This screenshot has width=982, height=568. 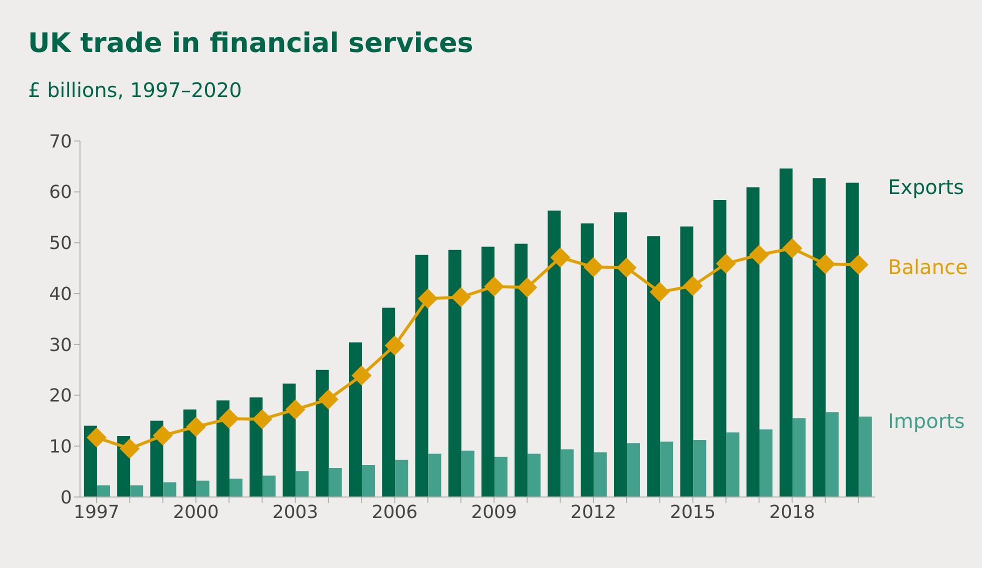 I want to click on y-tick-label: 10, so click(x=60, y=447).